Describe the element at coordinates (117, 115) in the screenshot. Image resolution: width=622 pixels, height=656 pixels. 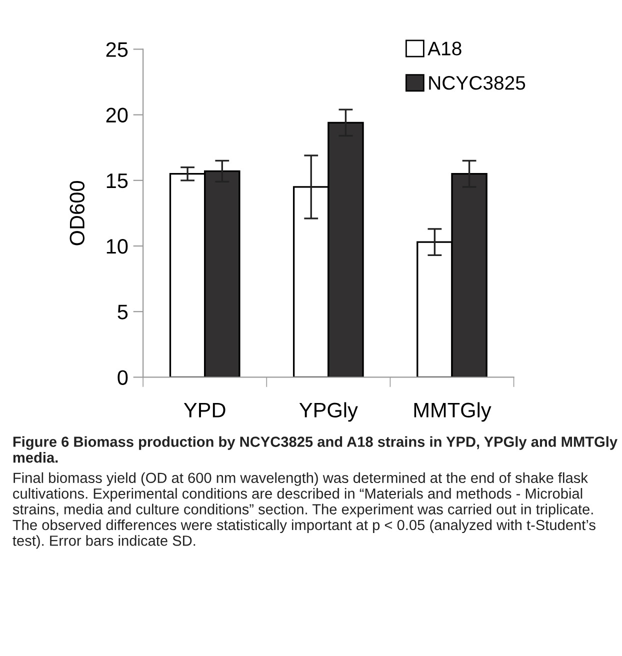
I see `y-tick-label: 20` at that location.